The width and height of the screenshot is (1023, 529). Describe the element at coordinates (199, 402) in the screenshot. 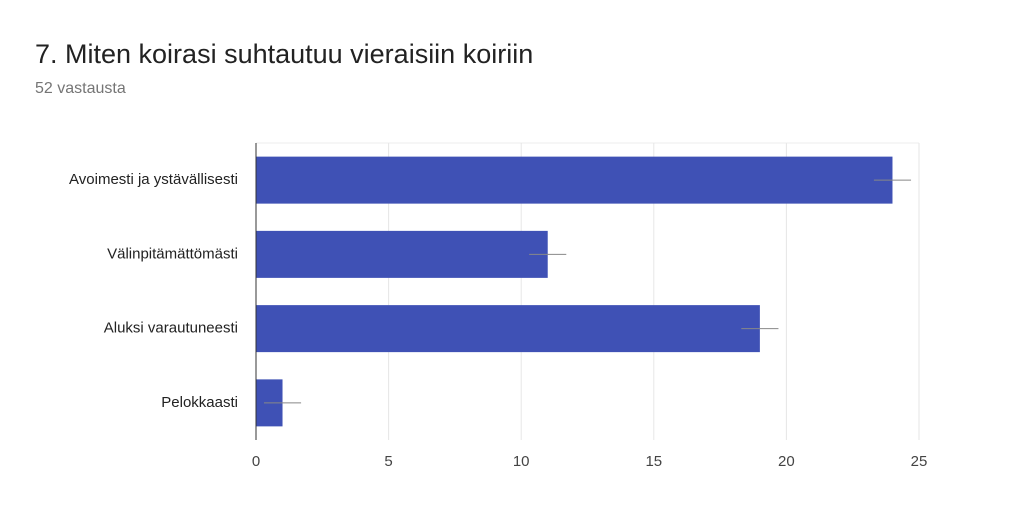

I see `y-tick-label: Pelokkaasti` at that location.